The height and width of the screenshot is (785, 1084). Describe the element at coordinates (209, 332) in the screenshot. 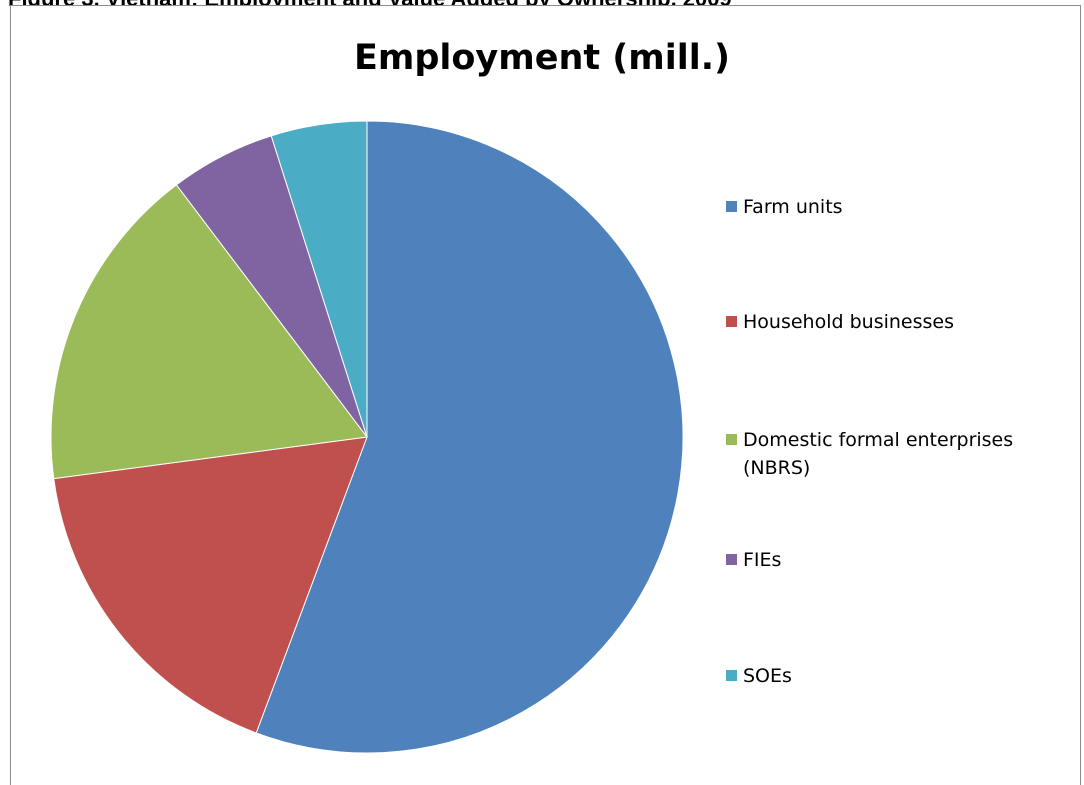

I see `slice-domestic-formal-enterprises` at that location.